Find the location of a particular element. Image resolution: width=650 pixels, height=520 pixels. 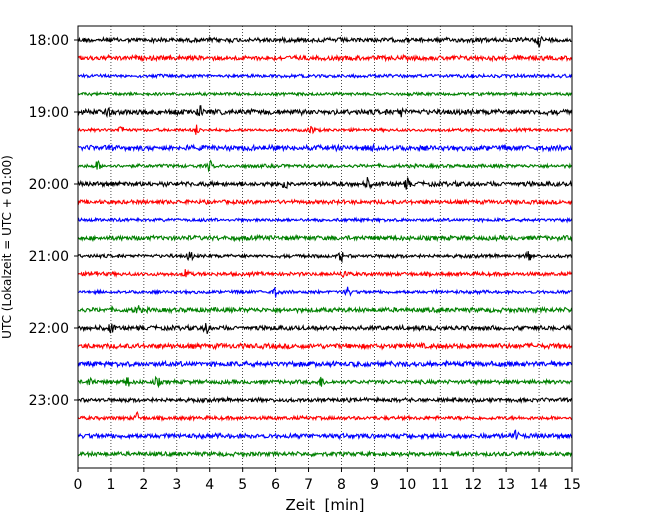

x-tick-label: 14 is located at coordinates (539, 485).